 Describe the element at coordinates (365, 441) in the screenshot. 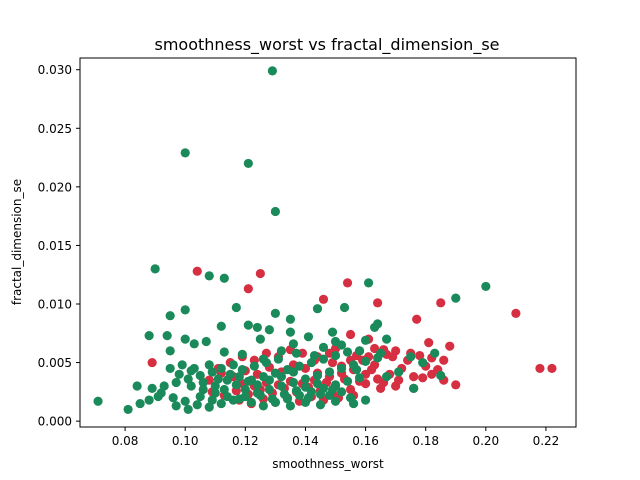

I see `x-tick-label: 0.16` at that location.